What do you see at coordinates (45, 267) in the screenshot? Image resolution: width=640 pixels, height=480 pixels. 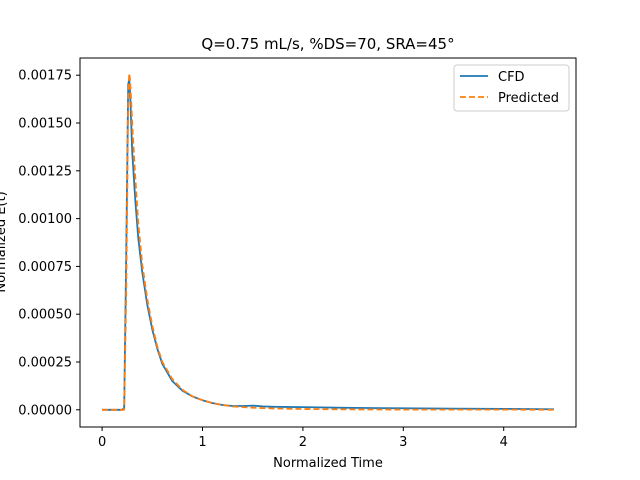 I see `y-tick-label: 0.00075` at bounding box center [45, 267].